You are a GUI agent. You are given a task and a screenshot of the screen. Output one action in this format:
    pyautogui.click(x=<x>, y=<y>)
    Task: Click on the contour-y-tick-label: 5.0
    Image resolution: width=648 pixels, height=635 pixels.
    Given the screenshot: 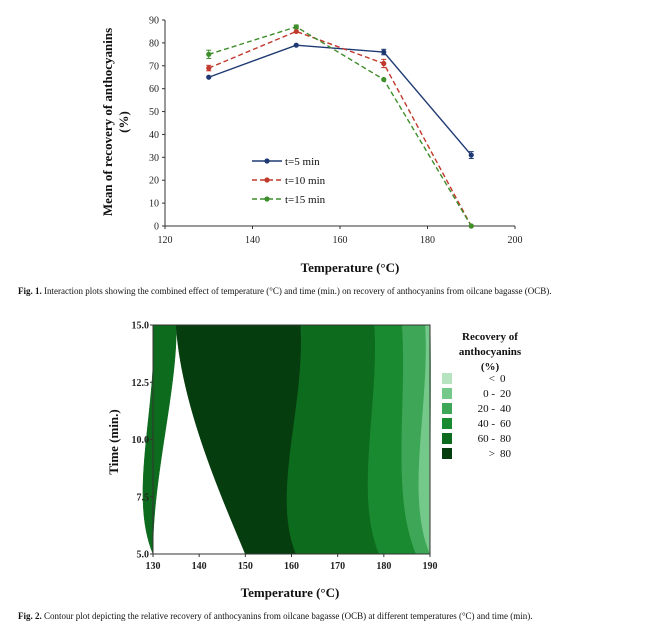 What is the action you would take?
    pyautogui.click(x=143, y=555)
    